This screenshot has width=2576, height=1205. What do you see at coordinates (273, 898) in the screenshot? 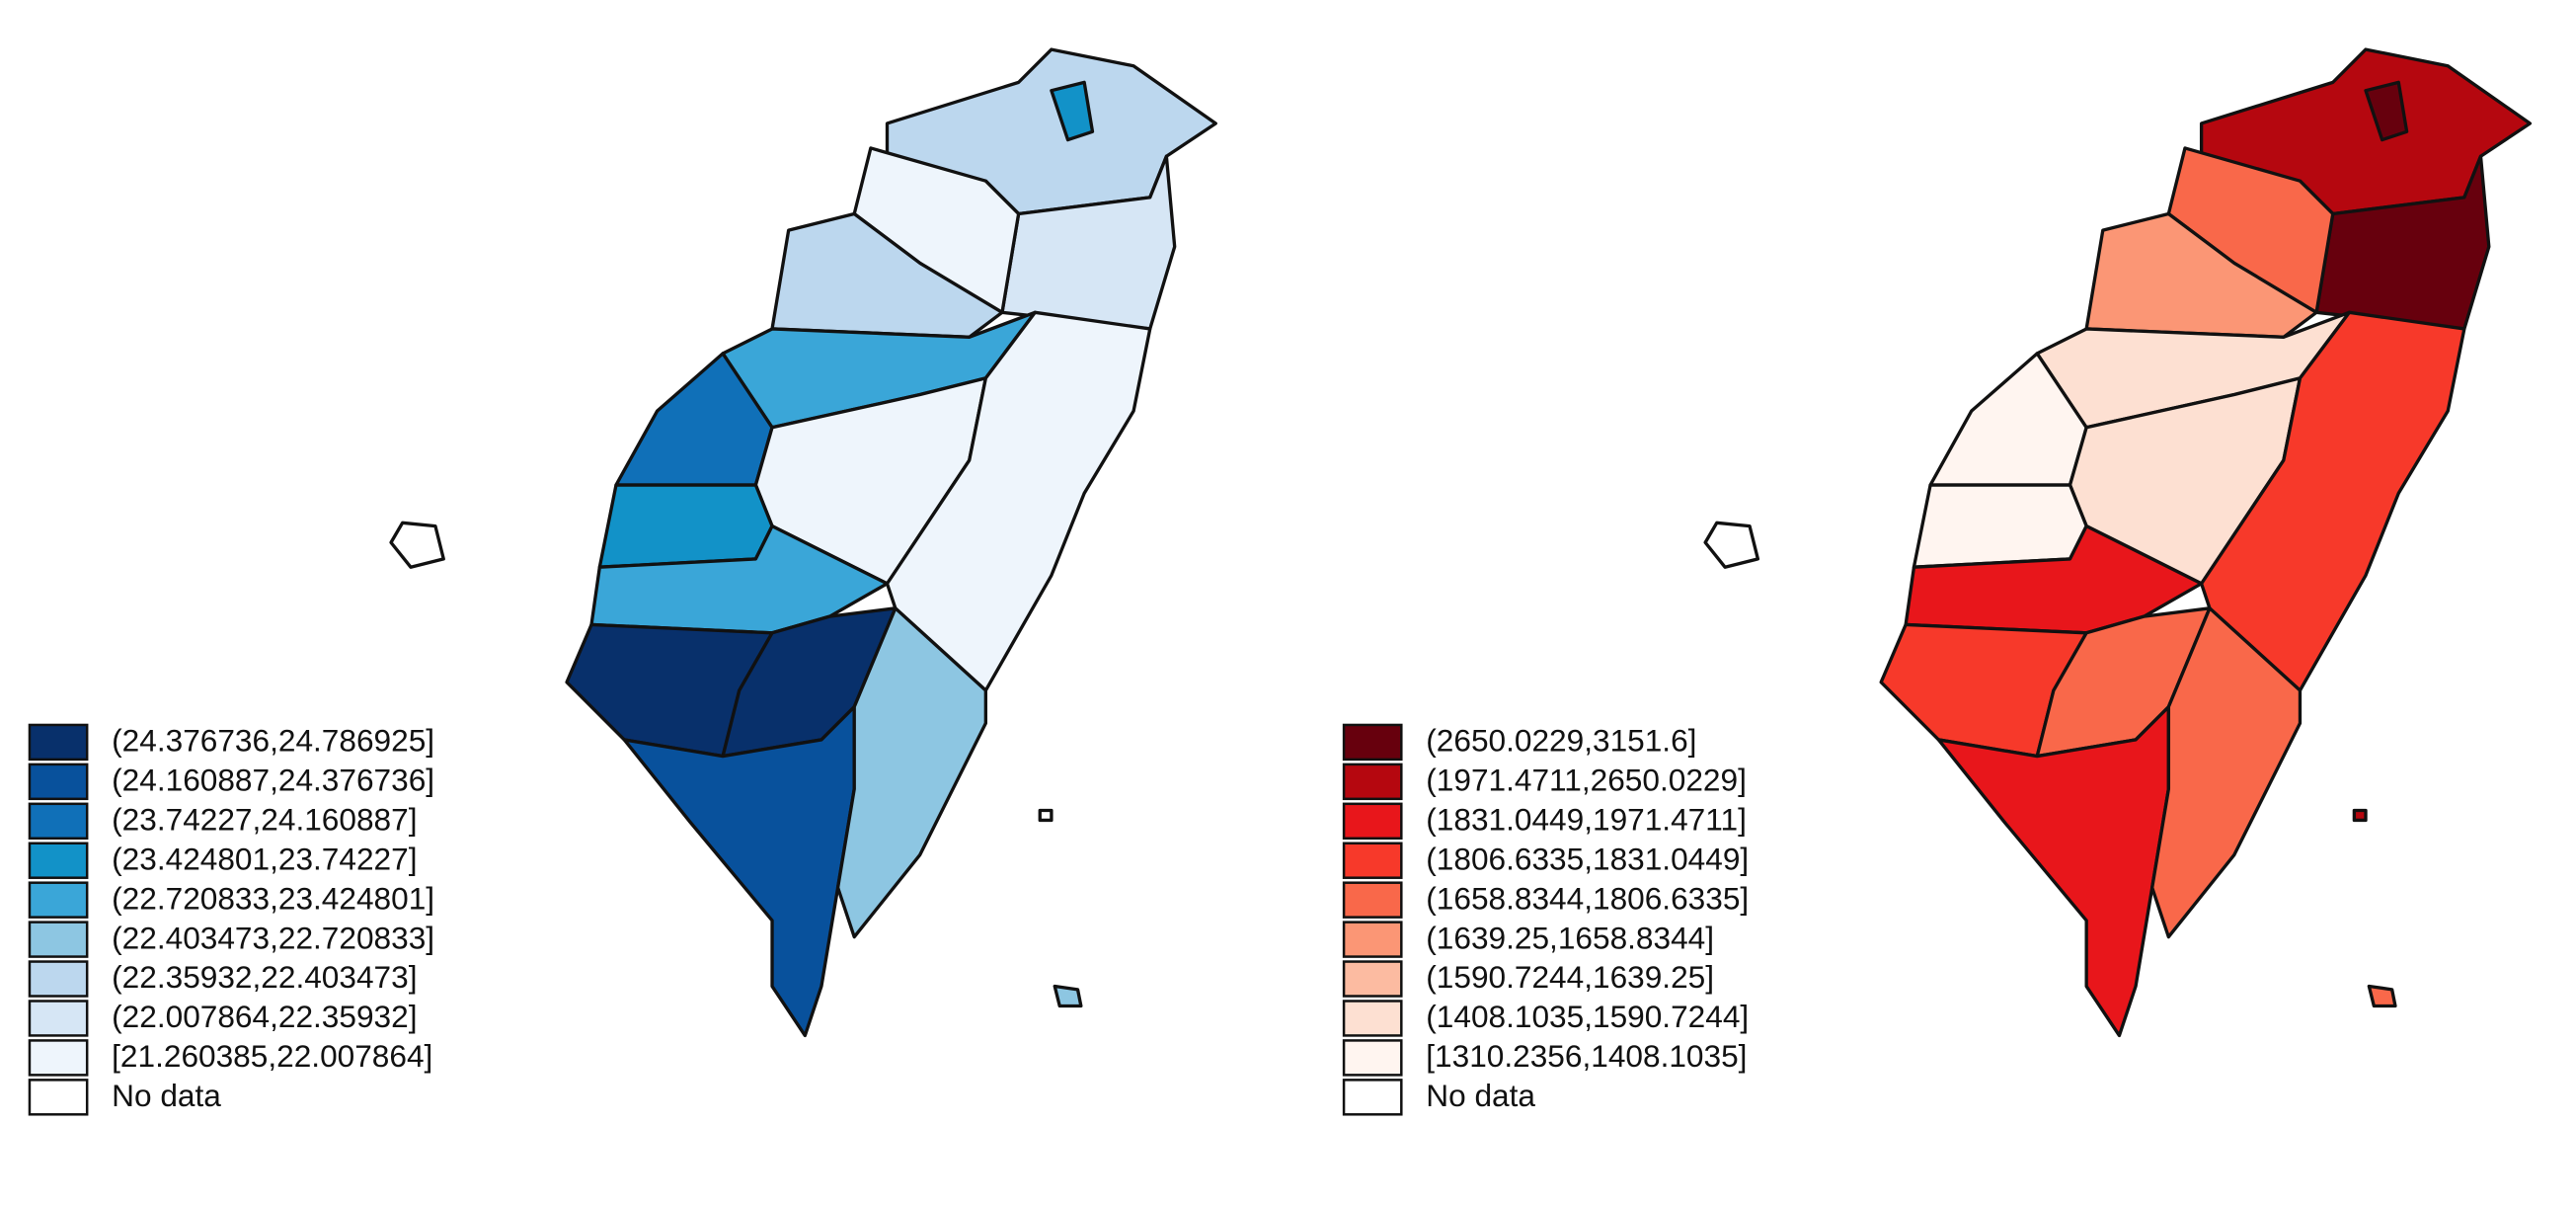
I see `legend-label: (22.720833,23.424801]` at bounding box center [273, 898].